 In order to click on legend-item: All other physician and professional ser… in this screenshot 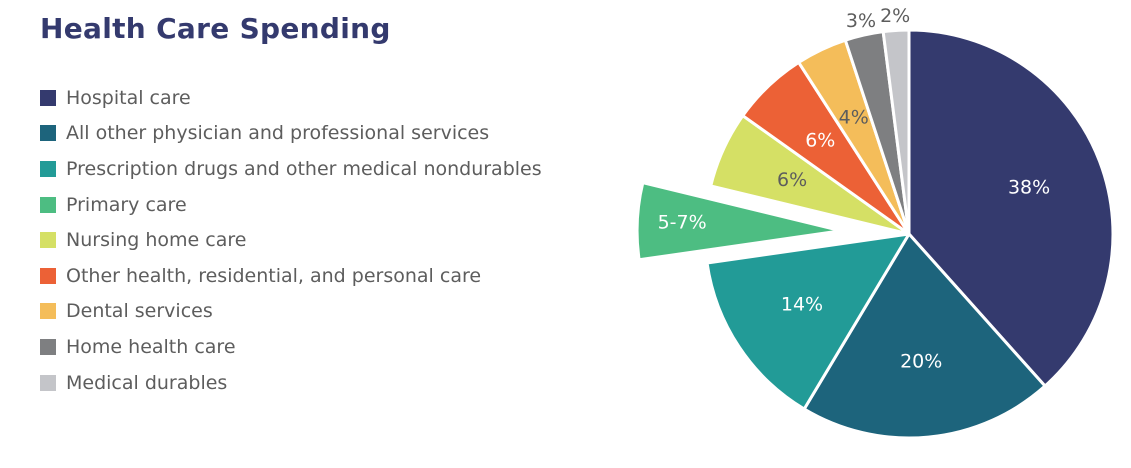, I will do `click(291, 134)`.